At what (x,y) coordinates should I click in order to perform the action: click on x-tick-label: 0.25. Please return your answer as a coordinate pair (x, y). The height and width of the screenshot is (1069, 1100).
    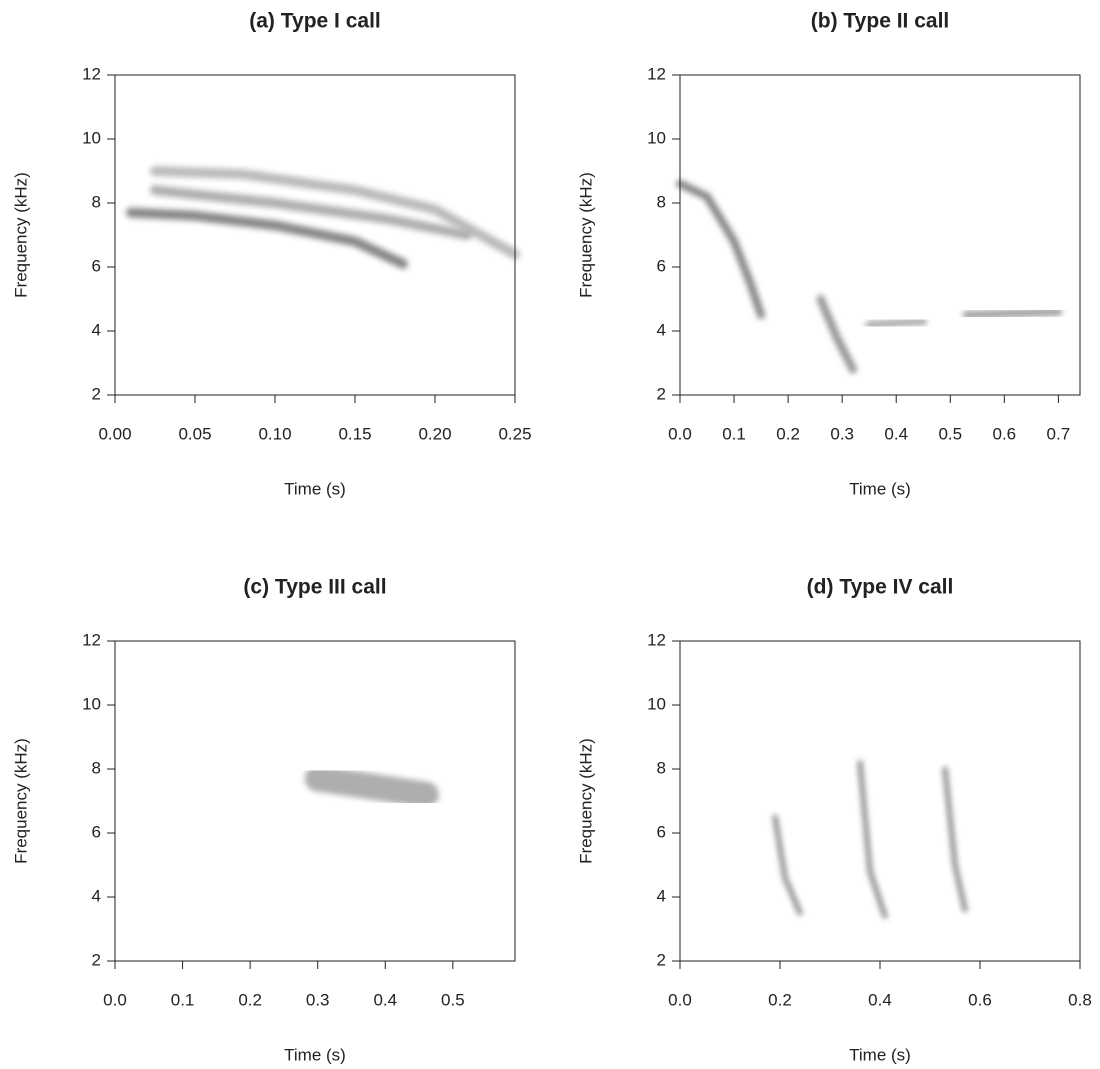
    Looking at the image, I should click on (514, 433).